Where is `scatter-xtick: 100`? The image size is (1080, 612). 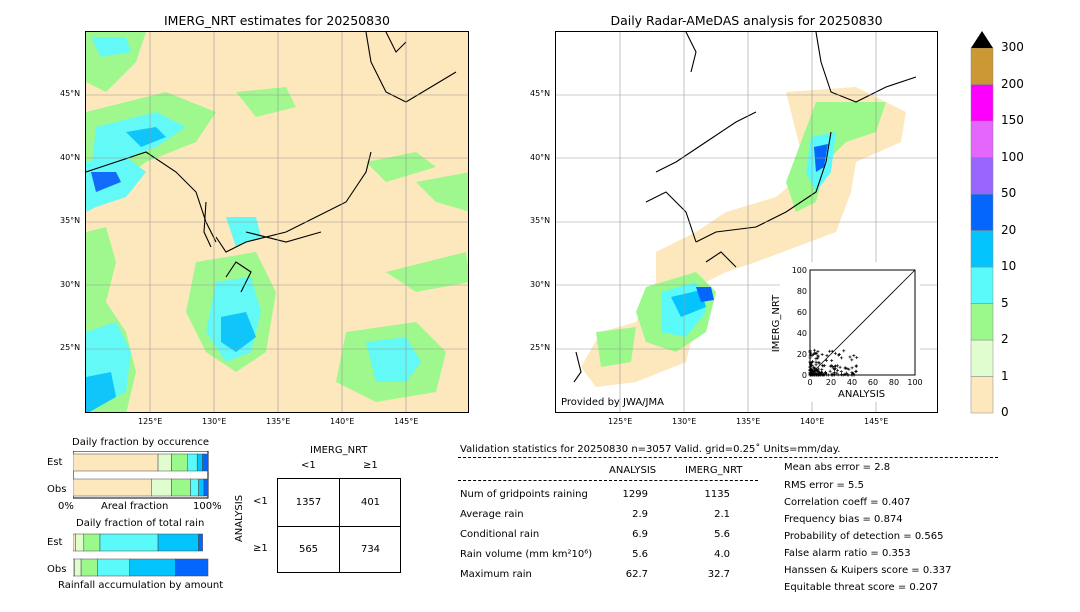
scatter-xtick: 100 is located at coordinates (914, 382).